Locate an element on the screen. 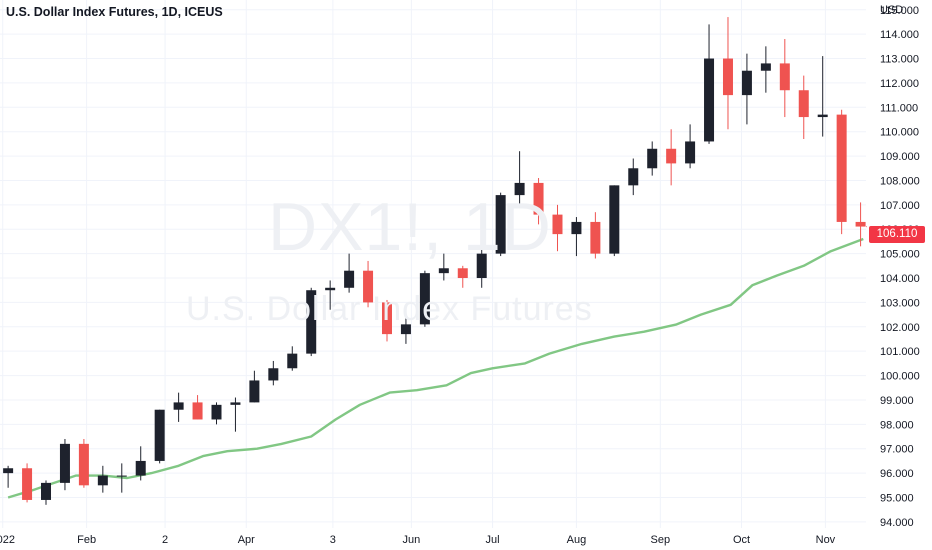 The height and width of the screenshot is (550, 932). time-axis: 2022 Feb 2 Apr 3 Jun Jul Aug Sep Oct Nov is located at coordinates (418, 540).